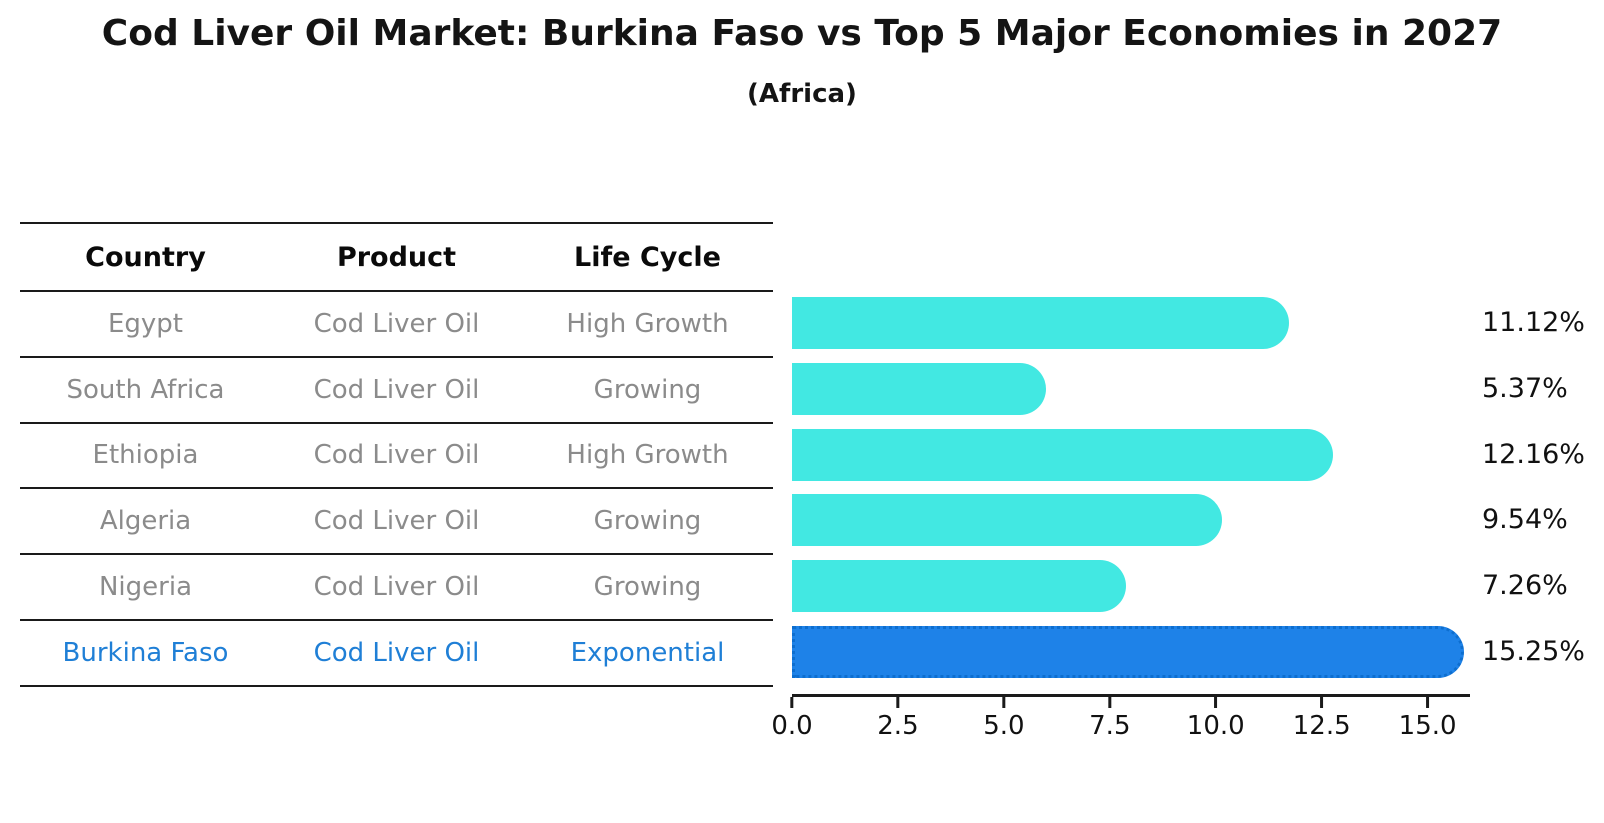  What do you see at coordinates (959, 586) in the screenshot?
I see `bar-nigeria` at bounding box center [959, 586].